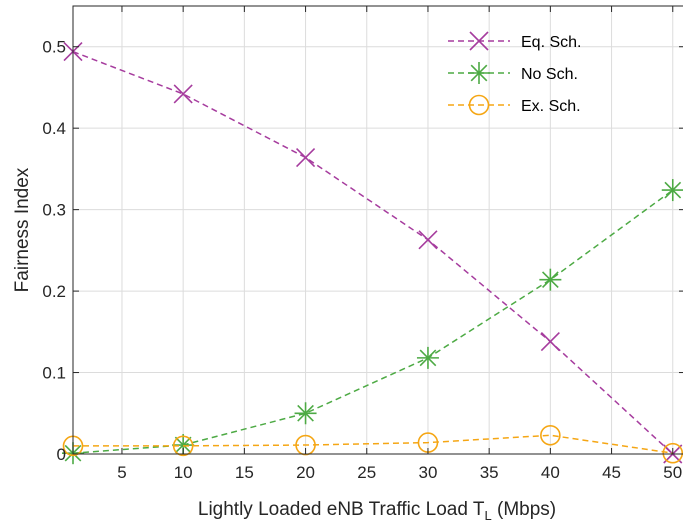 This screenshot has width=683, height=529. I want to click on y-tick-label: 0.1, so click(54, 373).